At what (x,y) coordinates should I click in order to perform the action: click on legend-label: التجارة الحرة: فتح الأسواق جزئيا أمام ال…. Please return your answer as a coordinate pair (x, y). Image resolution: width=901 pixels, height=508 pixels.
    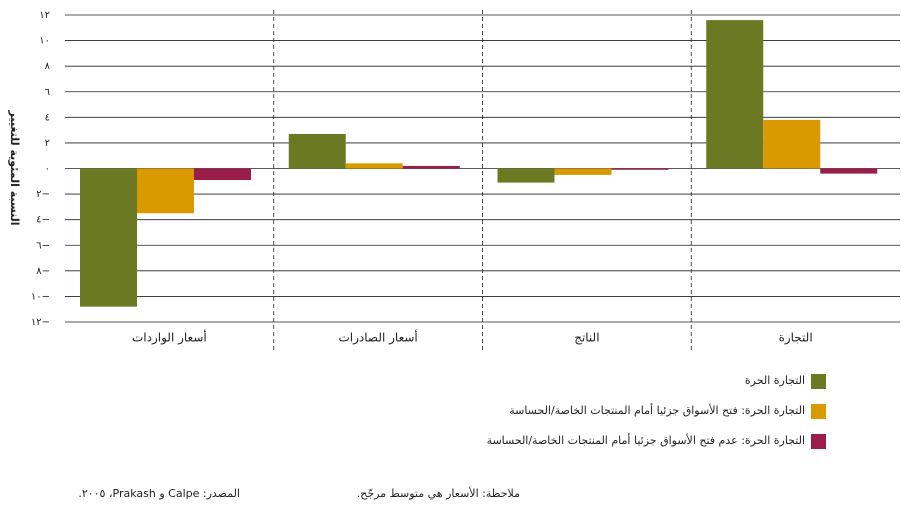
    Looking at the image, I should click on (657, 410).